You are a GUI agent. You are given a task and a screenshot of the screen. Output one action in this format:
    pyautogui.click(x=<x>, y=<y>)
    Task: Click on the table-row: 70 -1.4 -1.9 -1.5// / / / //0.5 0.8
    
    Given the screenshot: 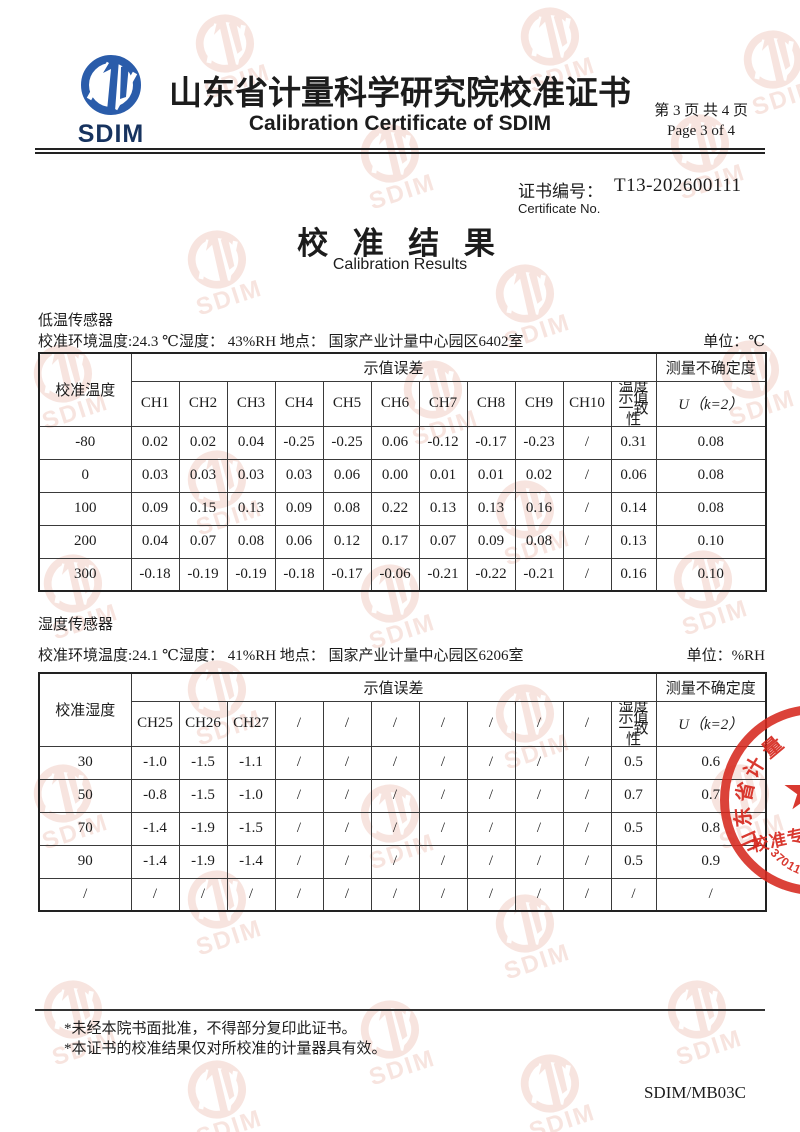 What is the action you would take?
    pyautogui.click(x=402, y=828)
    